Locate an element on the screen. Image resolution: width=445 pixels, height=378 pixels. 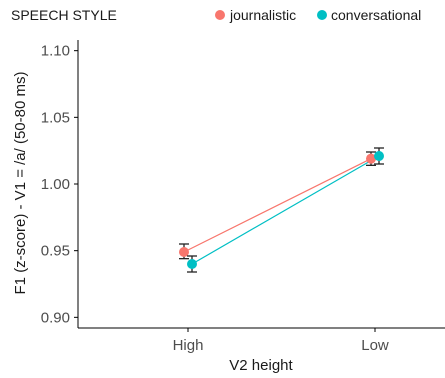
legend-label-conversational: conversational is located at coordinates (376, 15).